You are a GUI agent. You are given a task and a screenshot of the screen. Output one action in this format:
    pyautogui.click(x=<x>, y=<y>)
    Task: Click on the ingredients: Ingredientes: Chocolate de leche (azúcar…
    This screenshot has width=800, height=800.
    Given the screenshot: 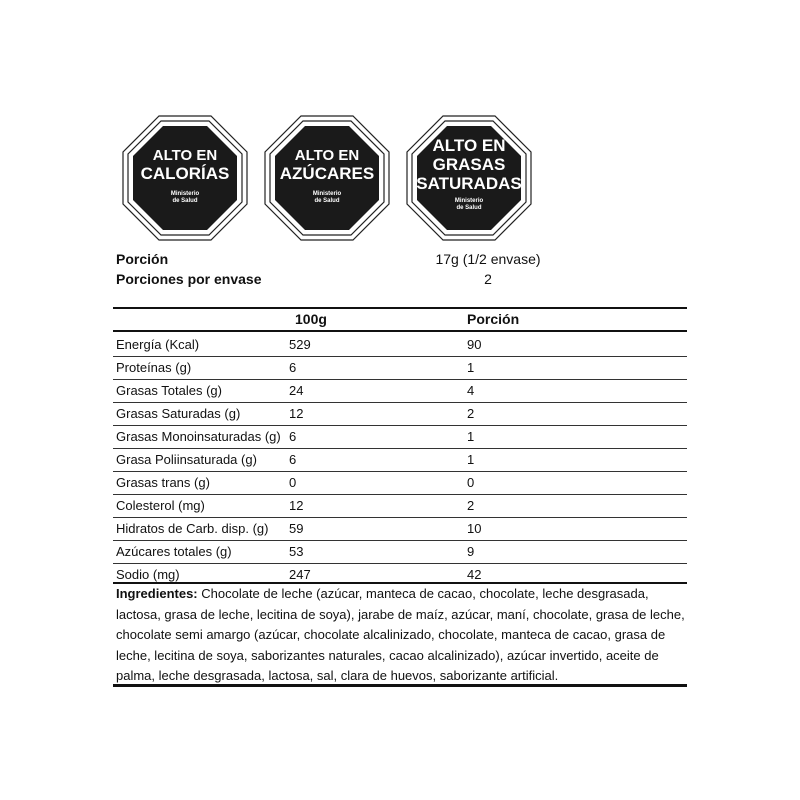 What is the action you would take?
    pyautogui.click(x=402, y=635)
    